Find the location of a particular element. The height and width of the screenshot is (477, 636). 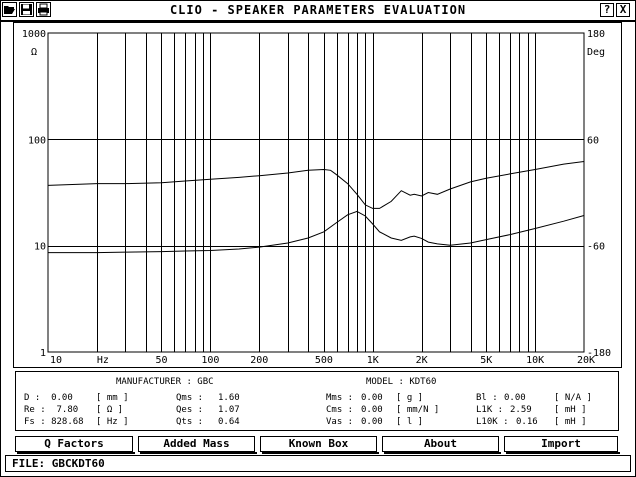

param-mms-value: 0.00 is located at coordinates (372, 398).